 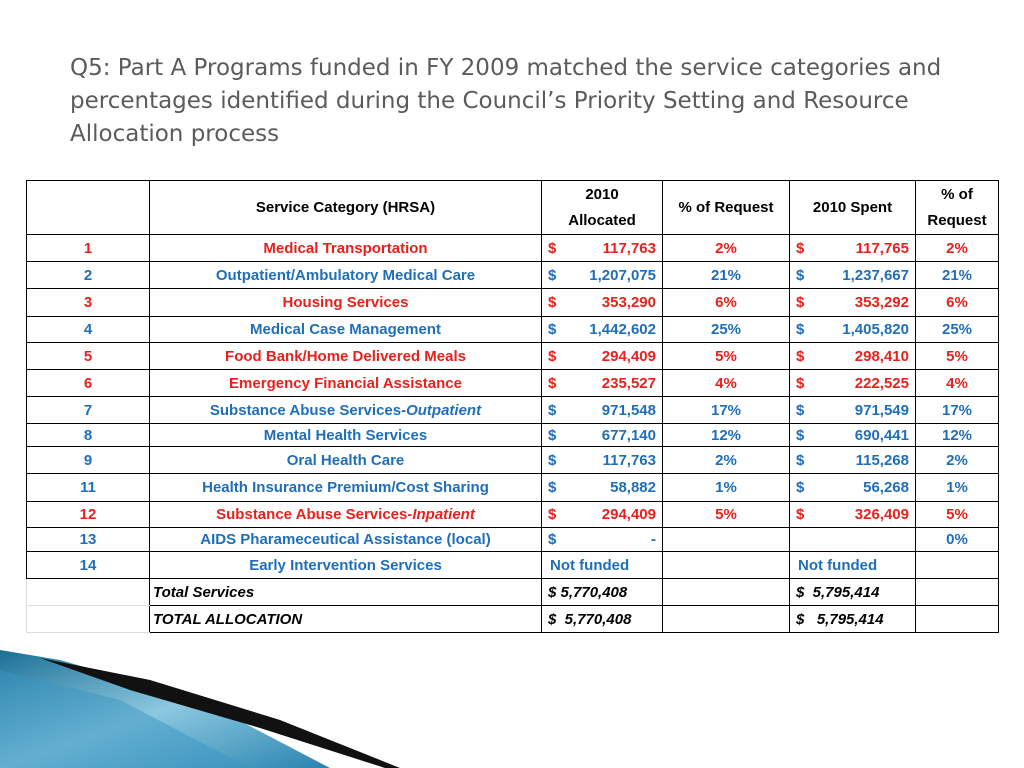 What do you see at coordinates (345, 487) in the screenshot?
I see `service-name: Health Insurance Premium/Cost Sharing` at bounding box center [345, 487].